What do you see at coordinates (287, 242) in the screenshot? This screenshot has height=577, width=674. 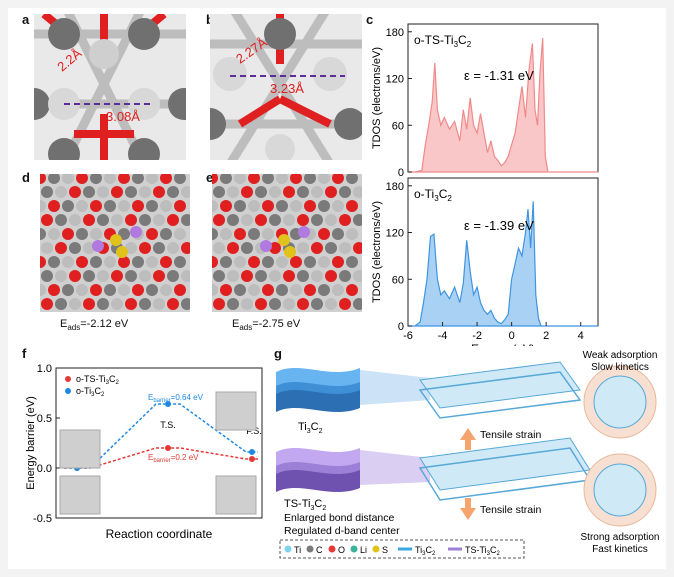 I see `panel-e-lattice` at bounding box center [287, 242].